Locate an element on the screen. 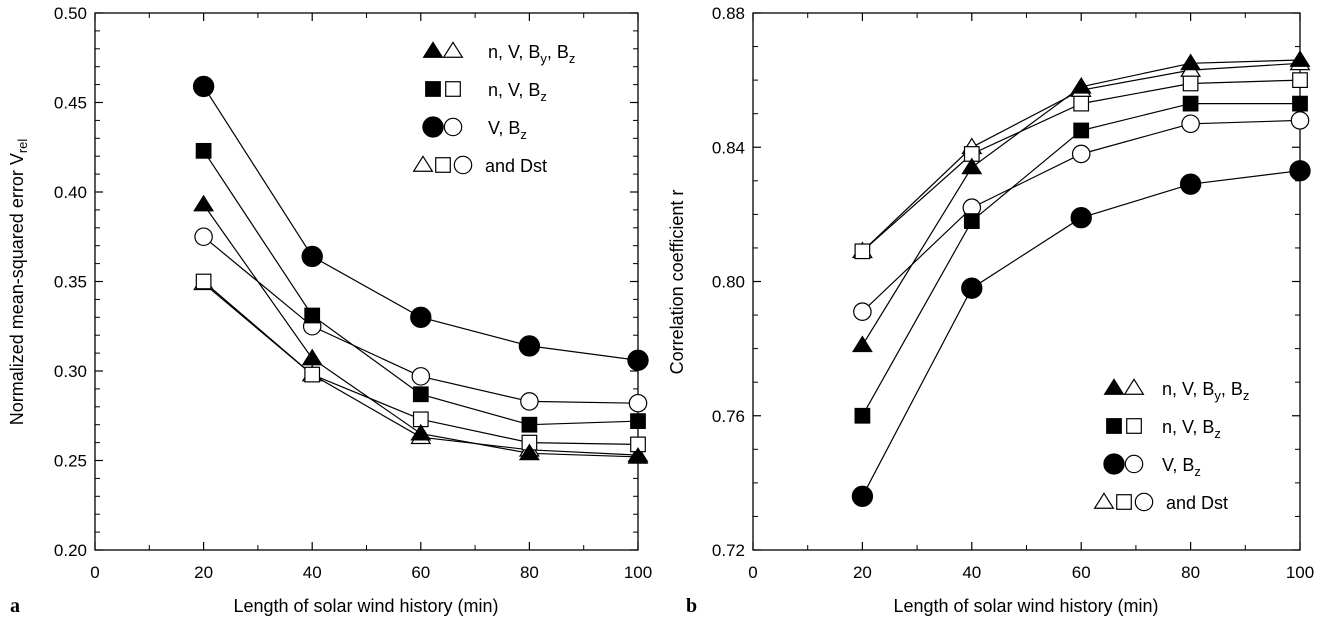 This screenshot has height=622, width=1320. panel-a-y-axis-label: Normalized mean-squared error Vrel is located at coordinates (18, 282).